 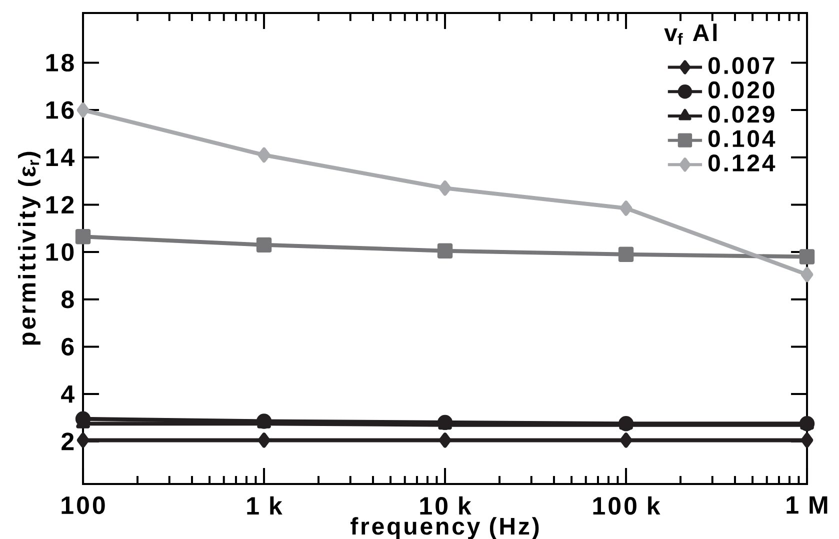 I want to click on y-tick-label: 16, so click(x=60, y=110).